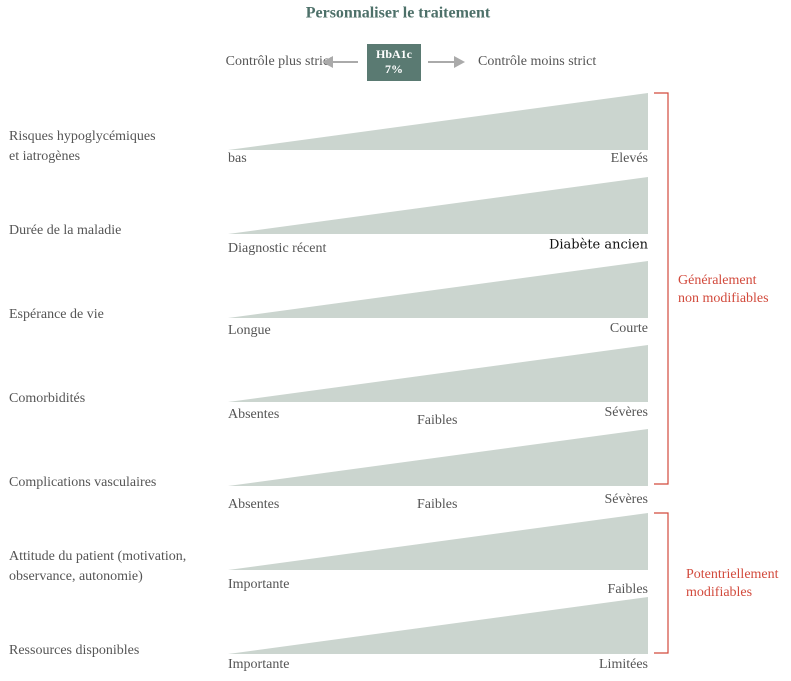 The width and height of the screenshot is (791, 681). I want to click on low-label: Longue, so click(249, 330).